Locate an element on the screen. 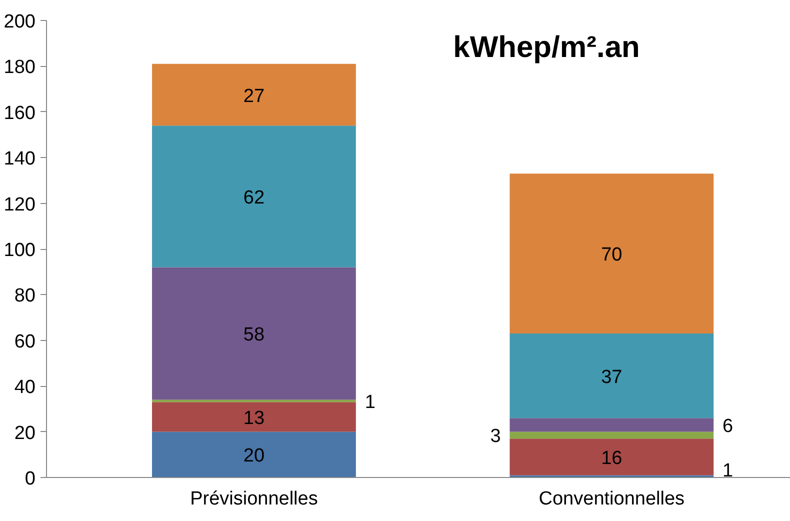 This screenshot has width=790, height=521. data-label: 27 is located at coordinates (254, 96).